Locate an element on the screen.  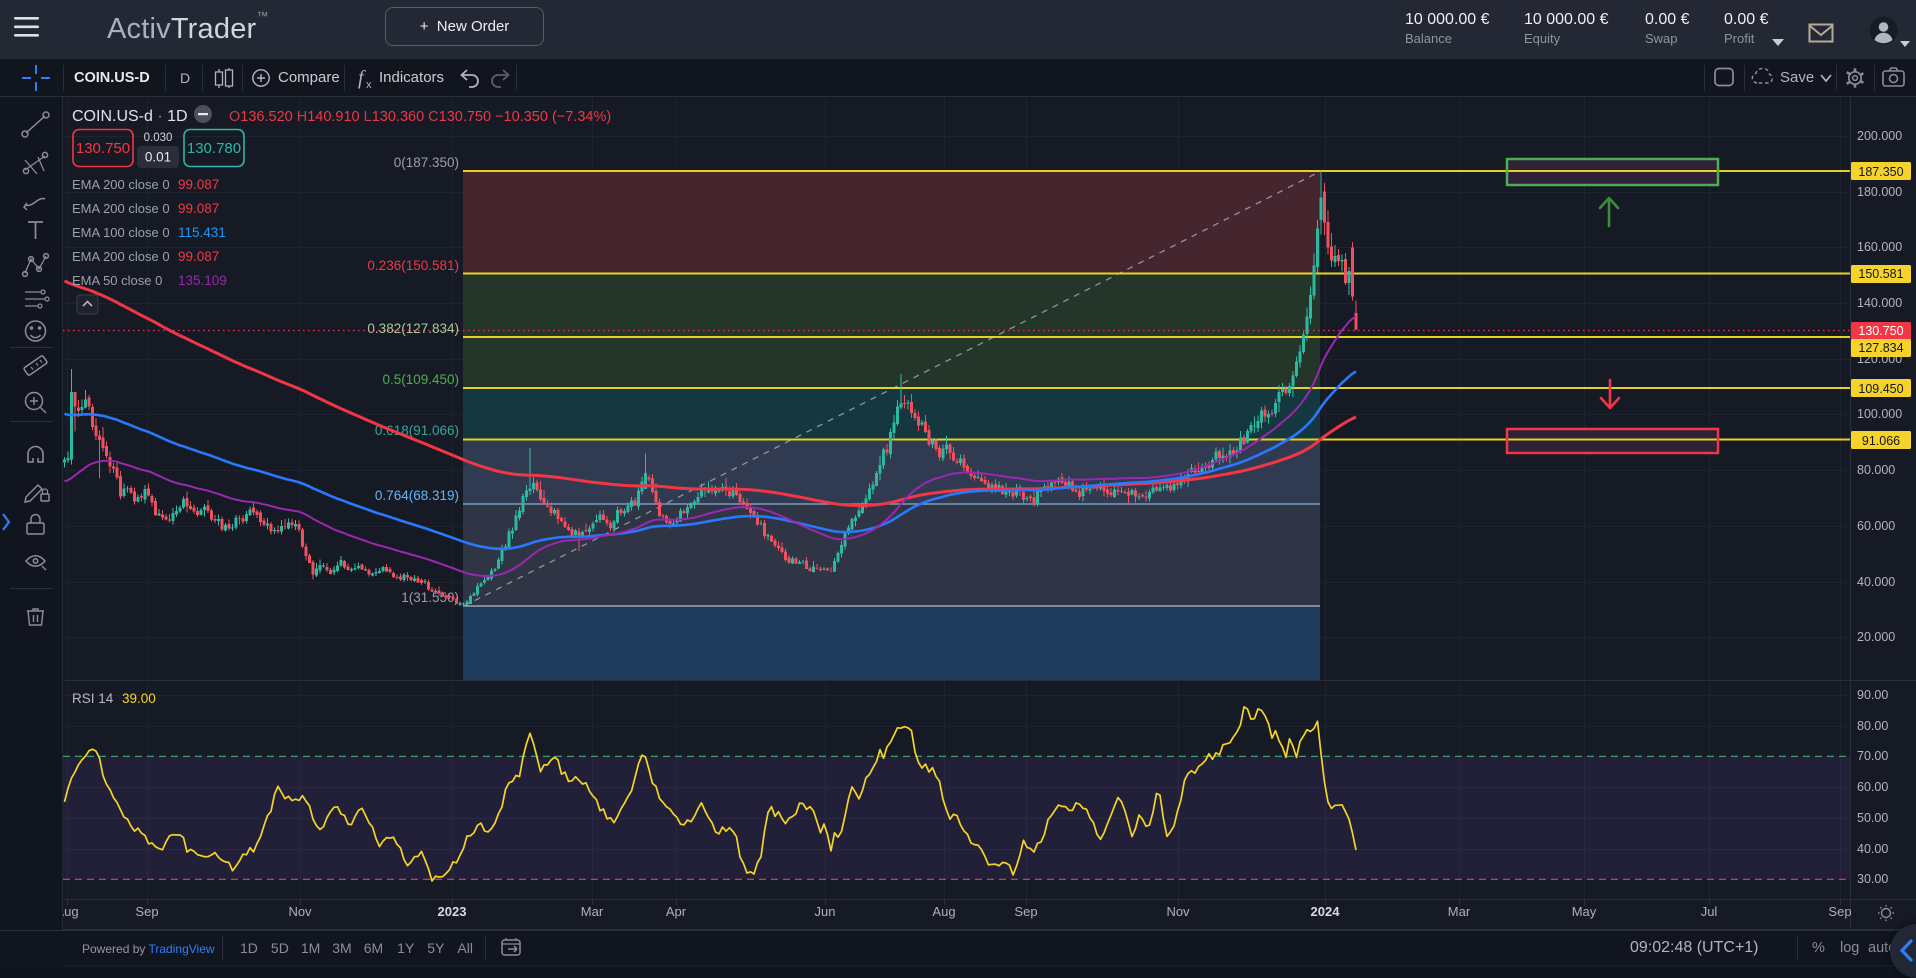
svg-text: x is located at coordinates (369, 85).